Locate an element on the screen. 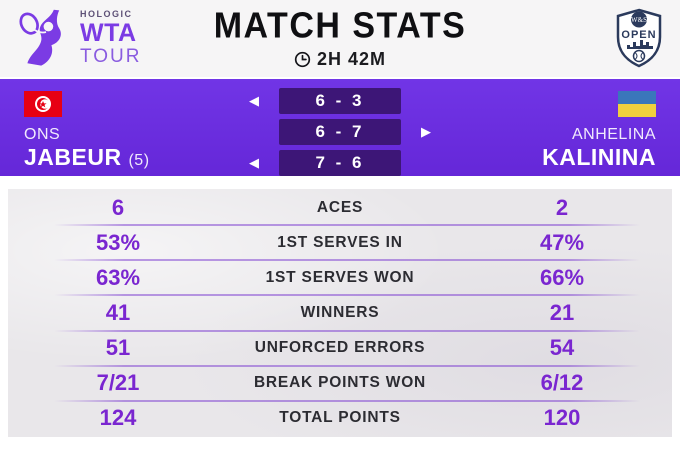 This screenshot has width=680, height=450. stat-label: 1ST SERVES IN is located at coordinates (340, 242).